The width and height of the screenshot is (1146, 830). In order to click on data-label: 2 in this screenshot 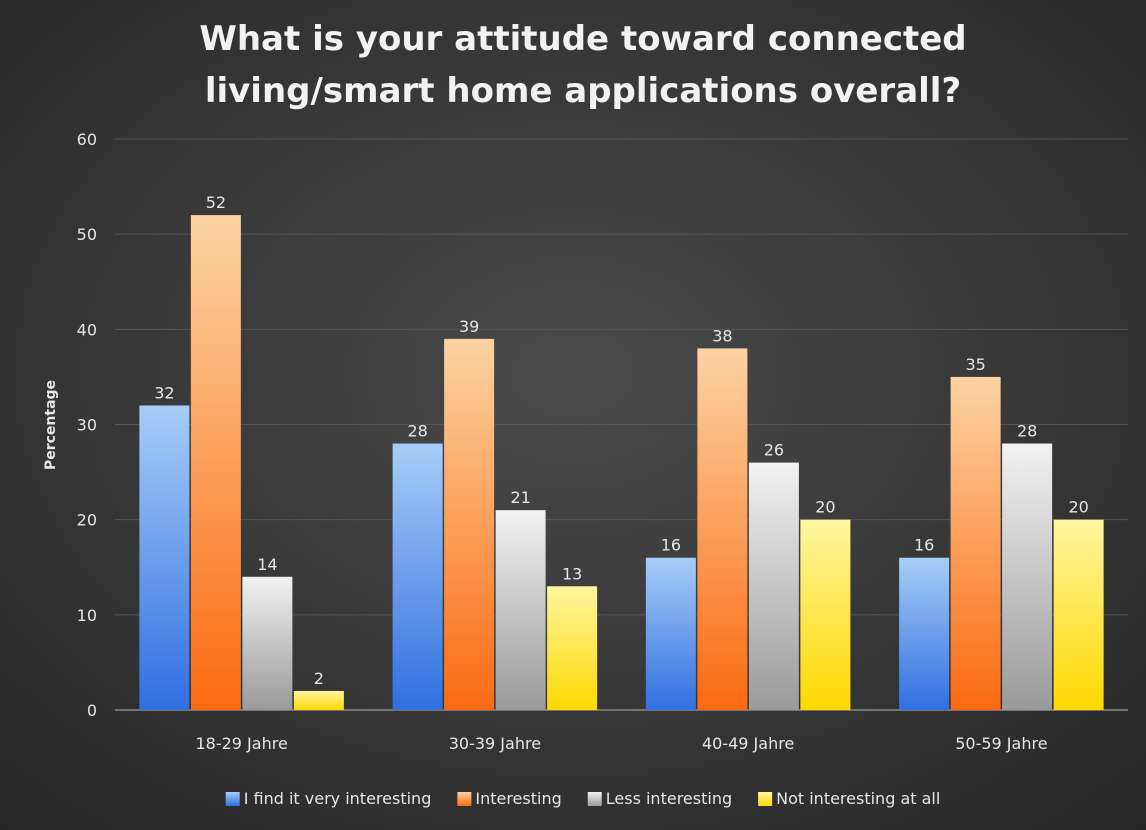, I will do `click(319, 678)`.